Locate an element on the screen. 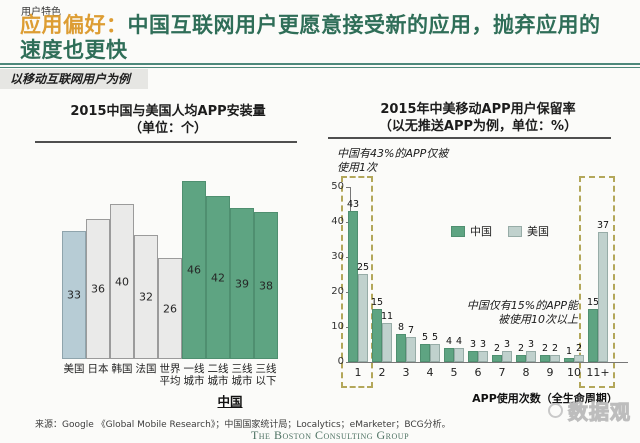 The image size is (640, 443). right-bar-cn-5: 4 is located at coordinates (449, 349).